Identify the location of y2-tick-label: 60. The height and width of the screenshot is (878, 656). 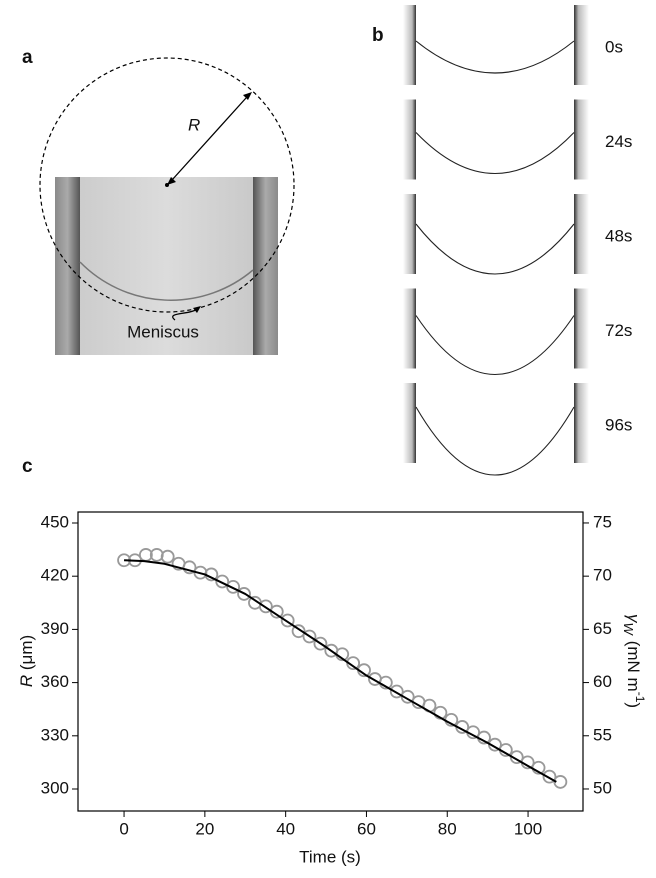
(602, 681).